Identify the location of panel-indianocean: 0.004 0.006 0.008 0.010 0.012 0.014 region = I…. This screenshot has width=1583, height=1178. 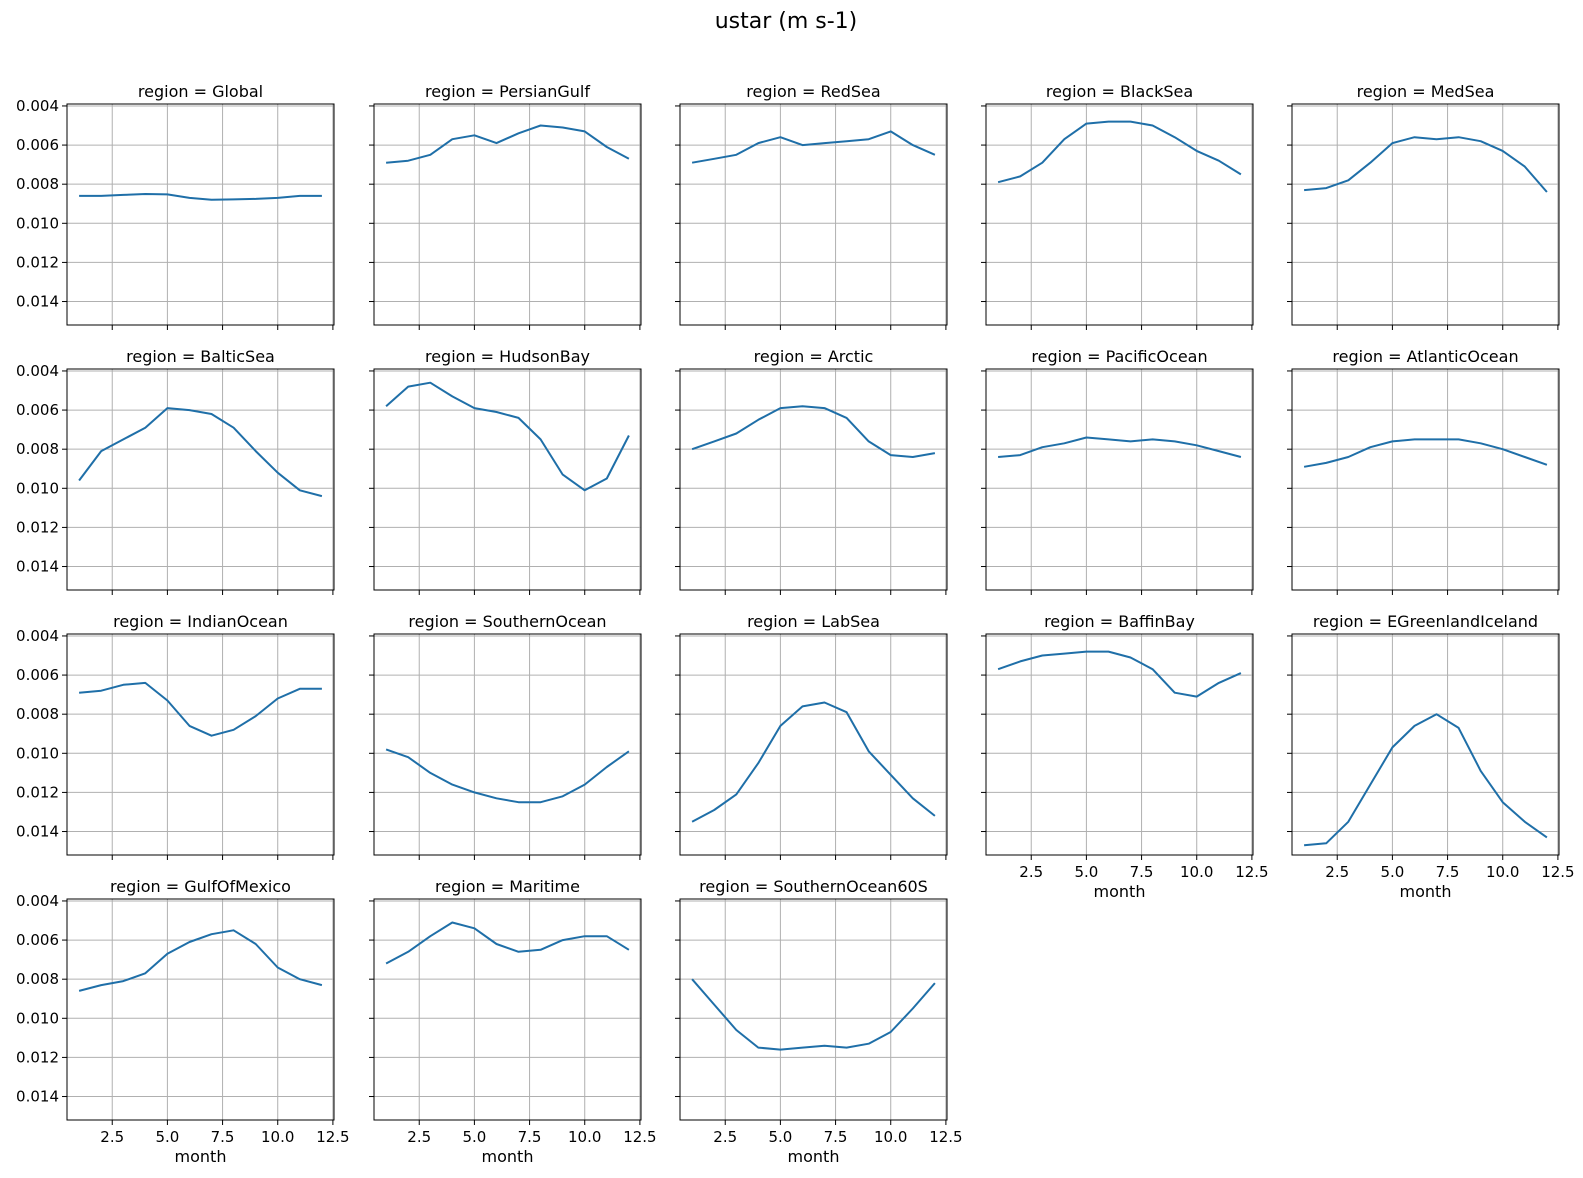
(175, 736).